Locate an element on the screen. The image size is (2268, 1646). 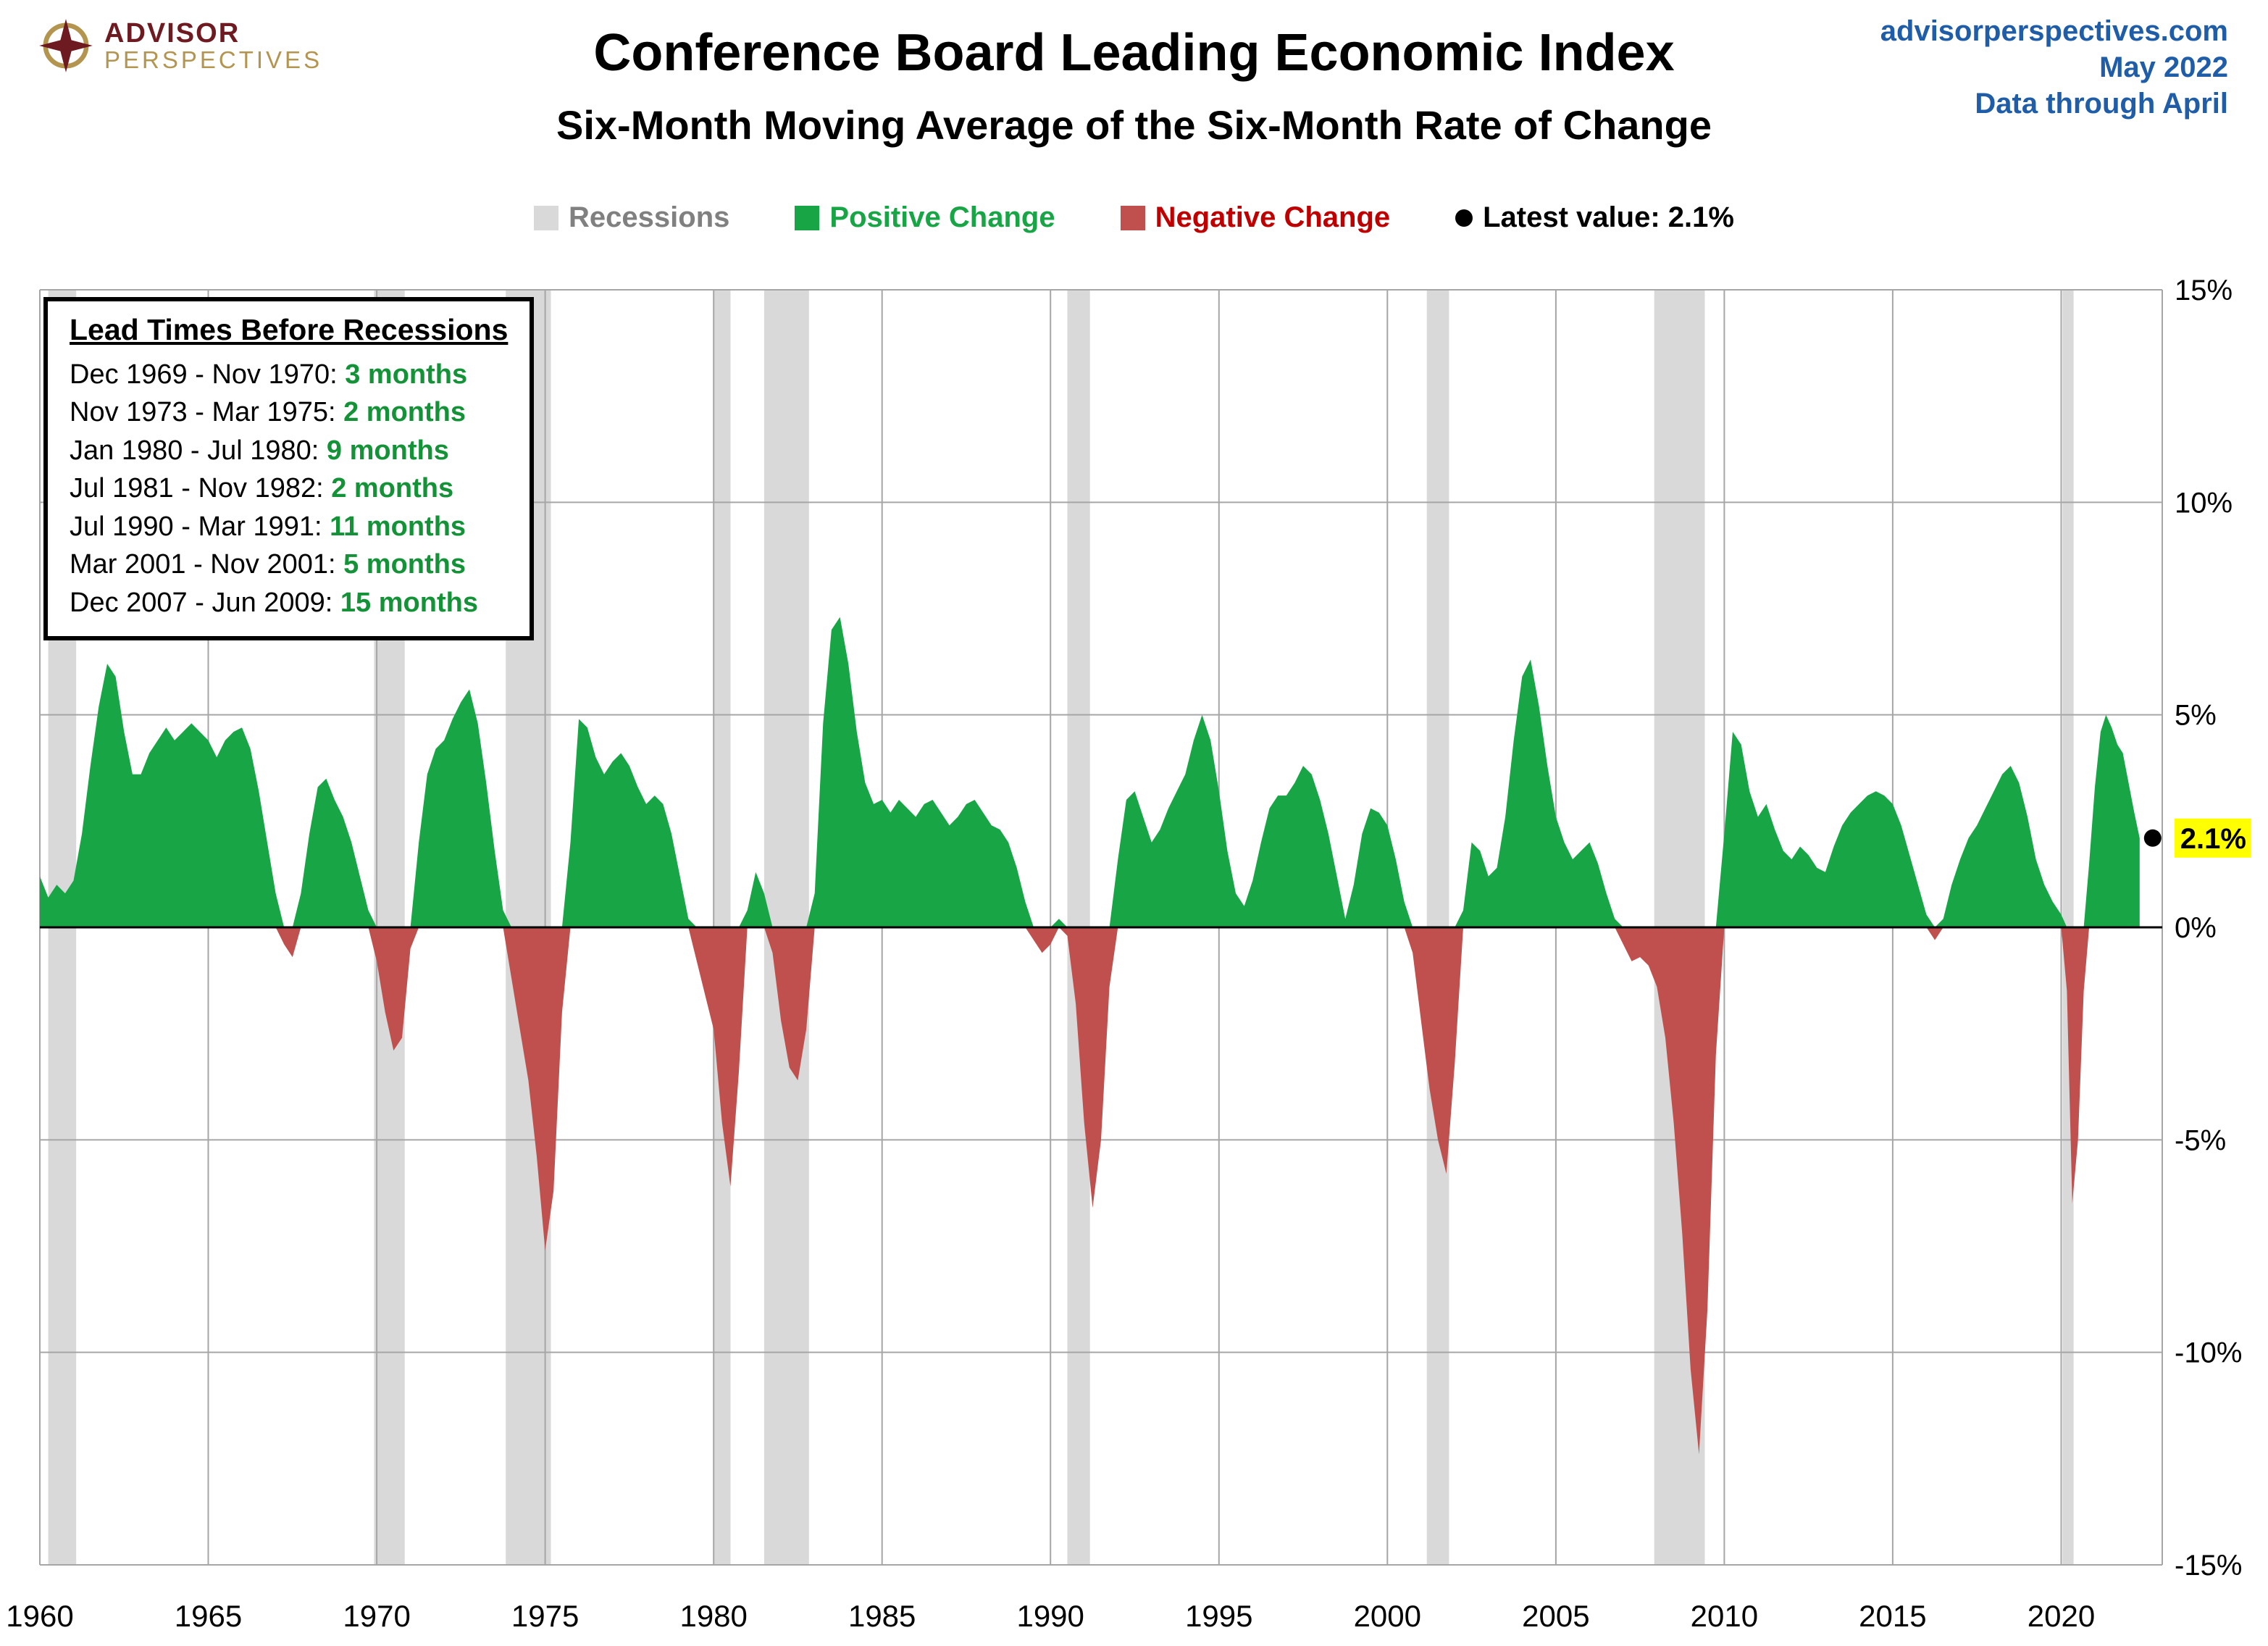
legend-item-0: Recessions is located at coordinates (632, 217).